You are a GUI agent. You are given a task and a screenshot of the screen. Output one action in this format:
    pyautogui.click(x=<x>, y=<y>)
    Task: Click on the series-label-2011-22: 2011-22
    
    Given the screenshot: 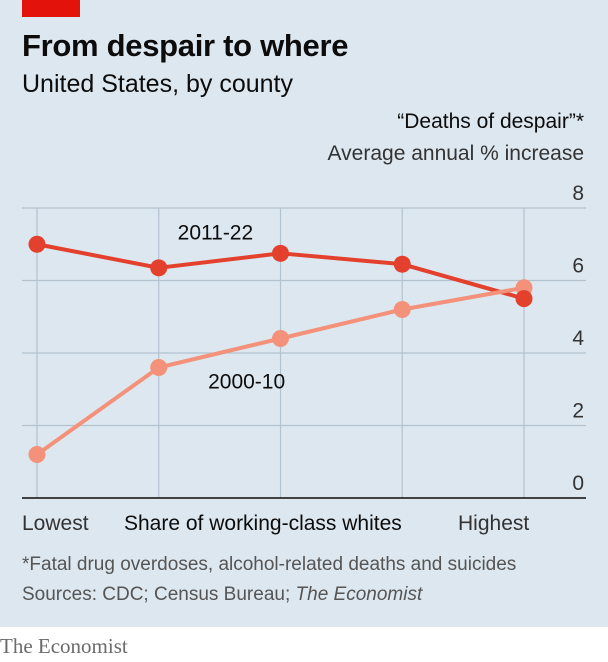 What is the action you would take?
    pyautogui.click(x=216, y=233)
    